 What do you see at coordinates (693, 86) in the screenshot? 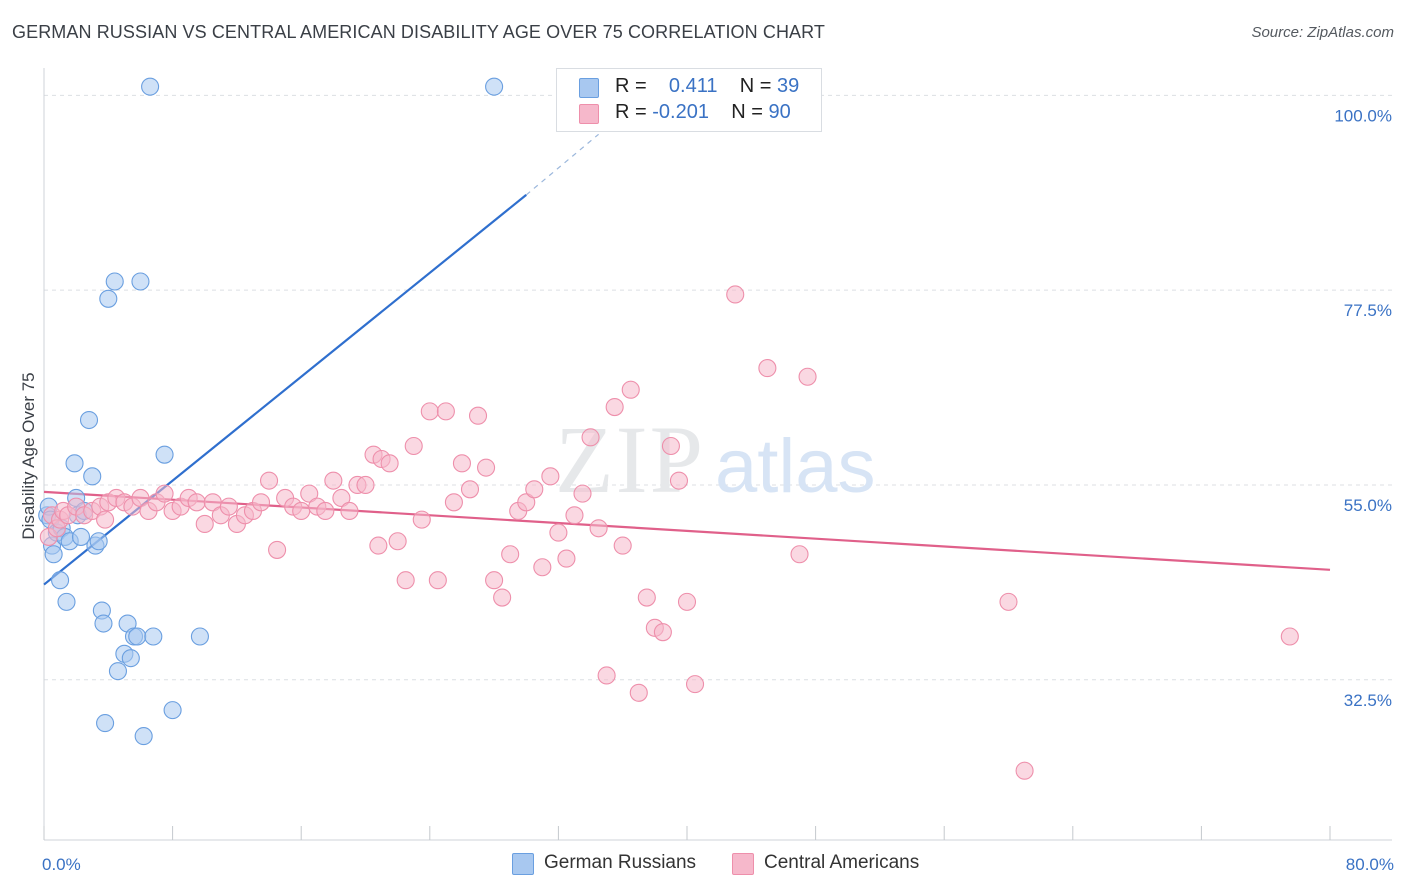
I see `legend-r-value: 0.411` at bounding box center [693, 86].